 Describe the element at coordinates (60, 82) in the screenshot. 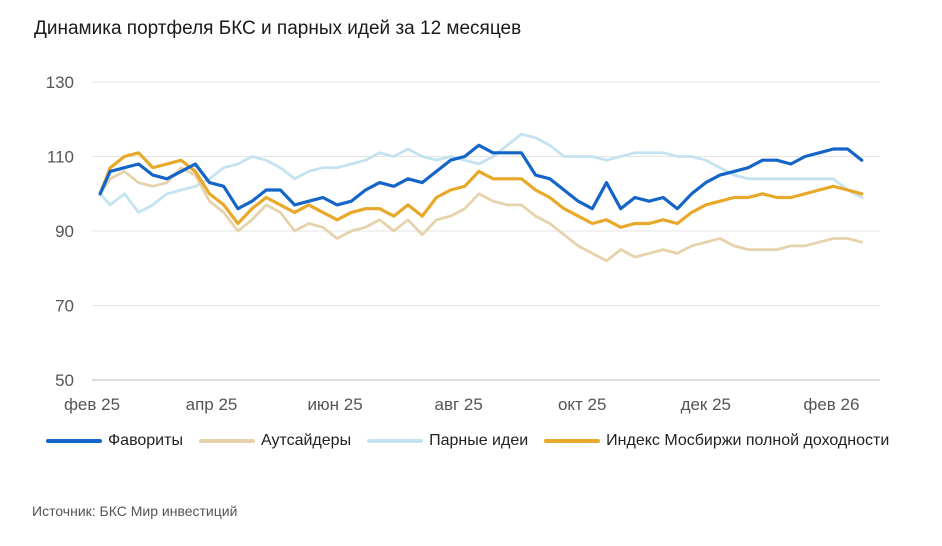

I see `y-tick-label: 130` at that location.